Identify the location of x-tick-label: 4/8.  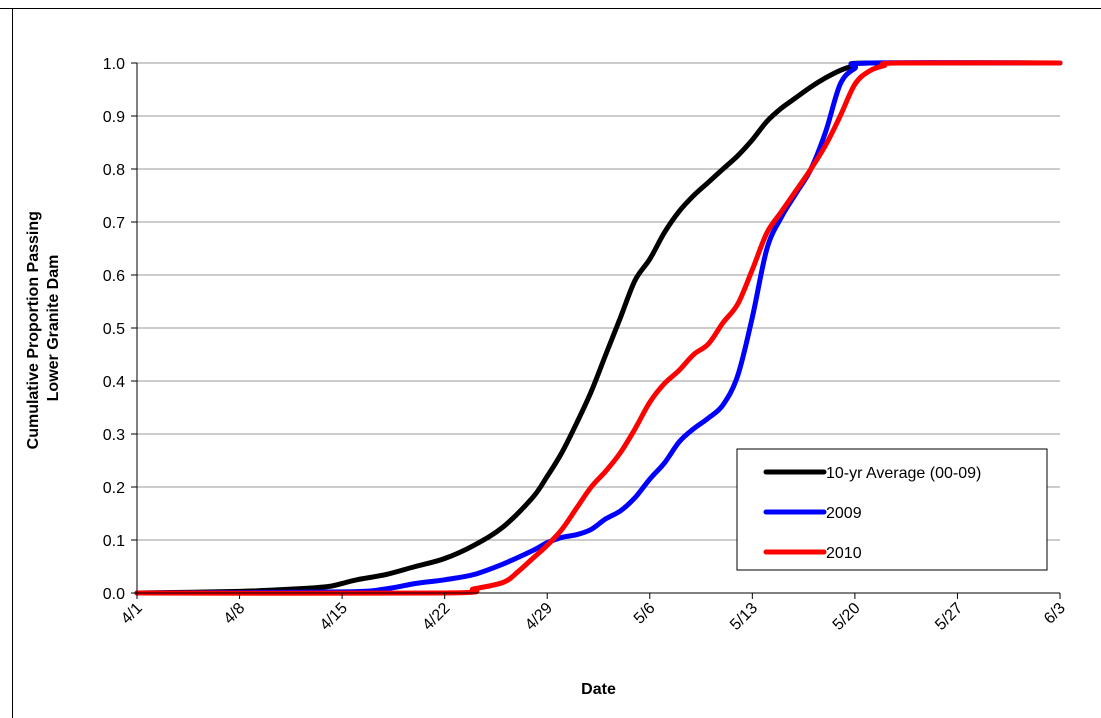
(235, 614).